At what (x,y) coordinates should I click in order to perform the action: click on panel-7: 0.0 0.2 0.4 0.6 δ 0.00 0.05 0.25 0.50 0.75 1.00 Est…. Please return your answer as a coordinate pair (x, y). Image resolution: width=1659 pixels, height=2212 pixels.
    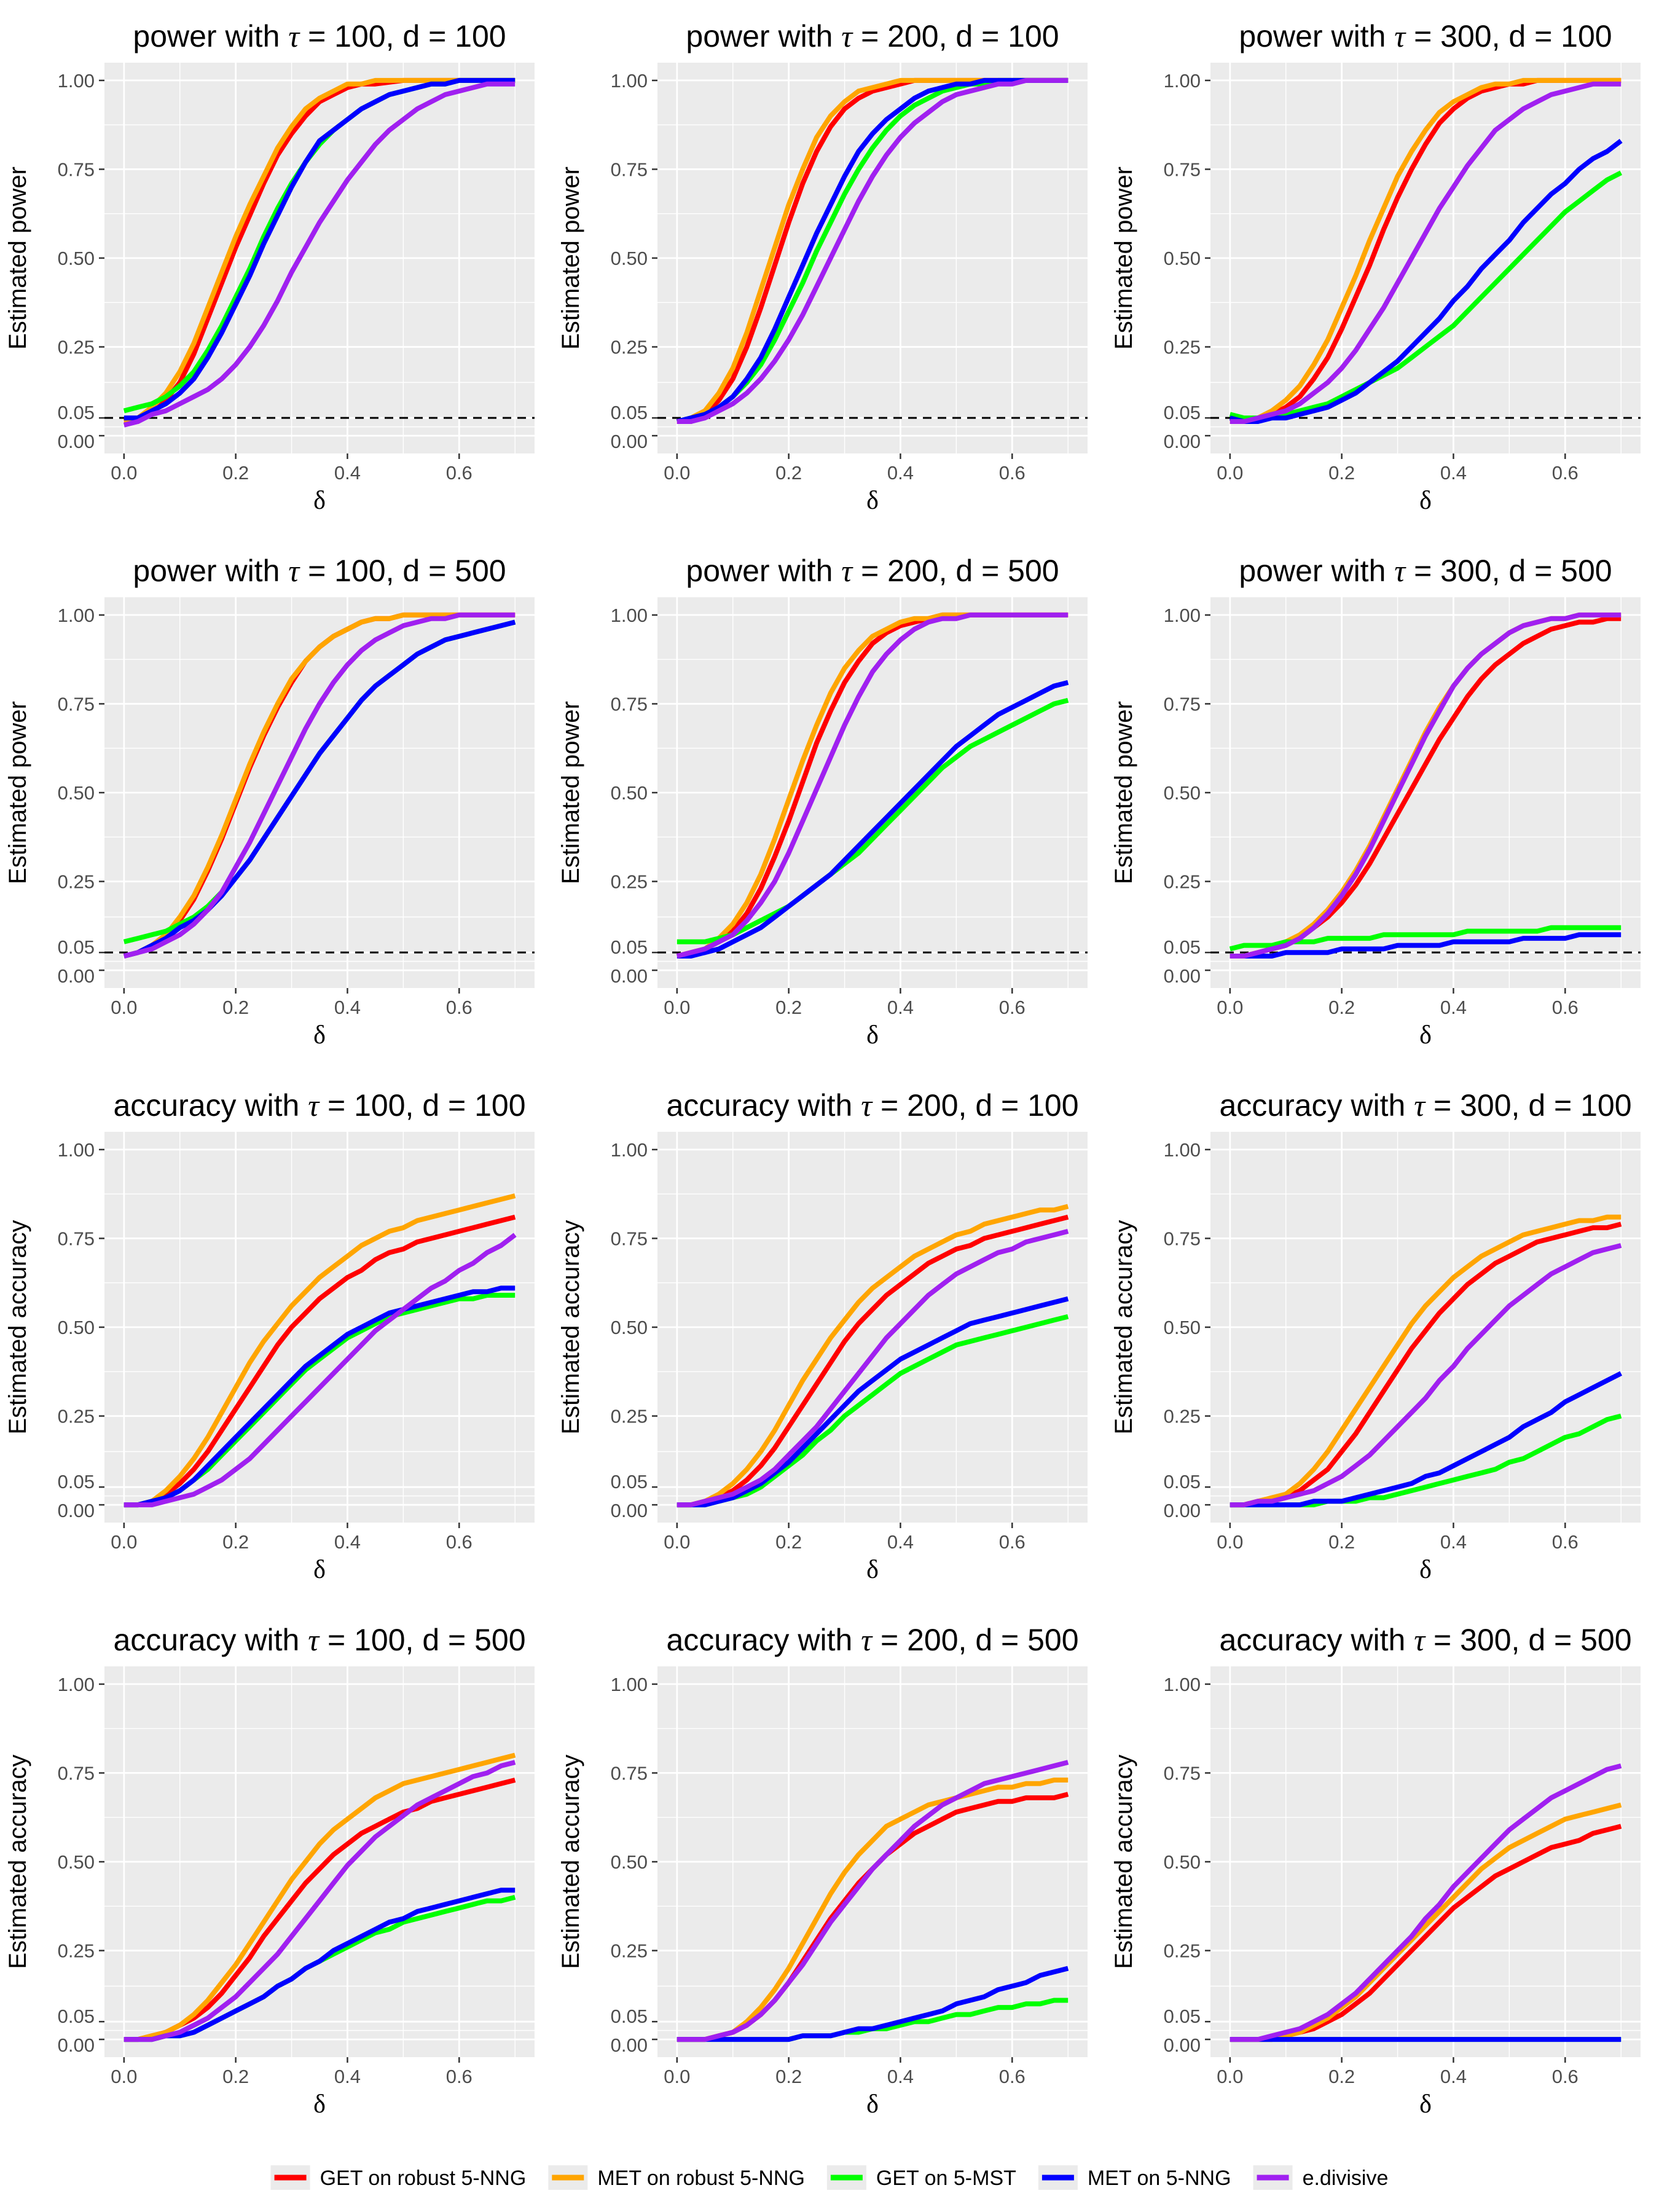
    Looking at the image, I should click on (269, 1336).